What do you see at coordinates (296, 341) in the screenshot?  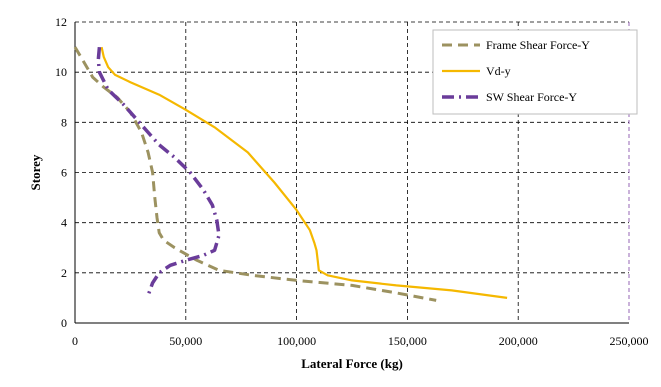 I see `x-tick-label: 100,000` at bounding box center [296, 341].